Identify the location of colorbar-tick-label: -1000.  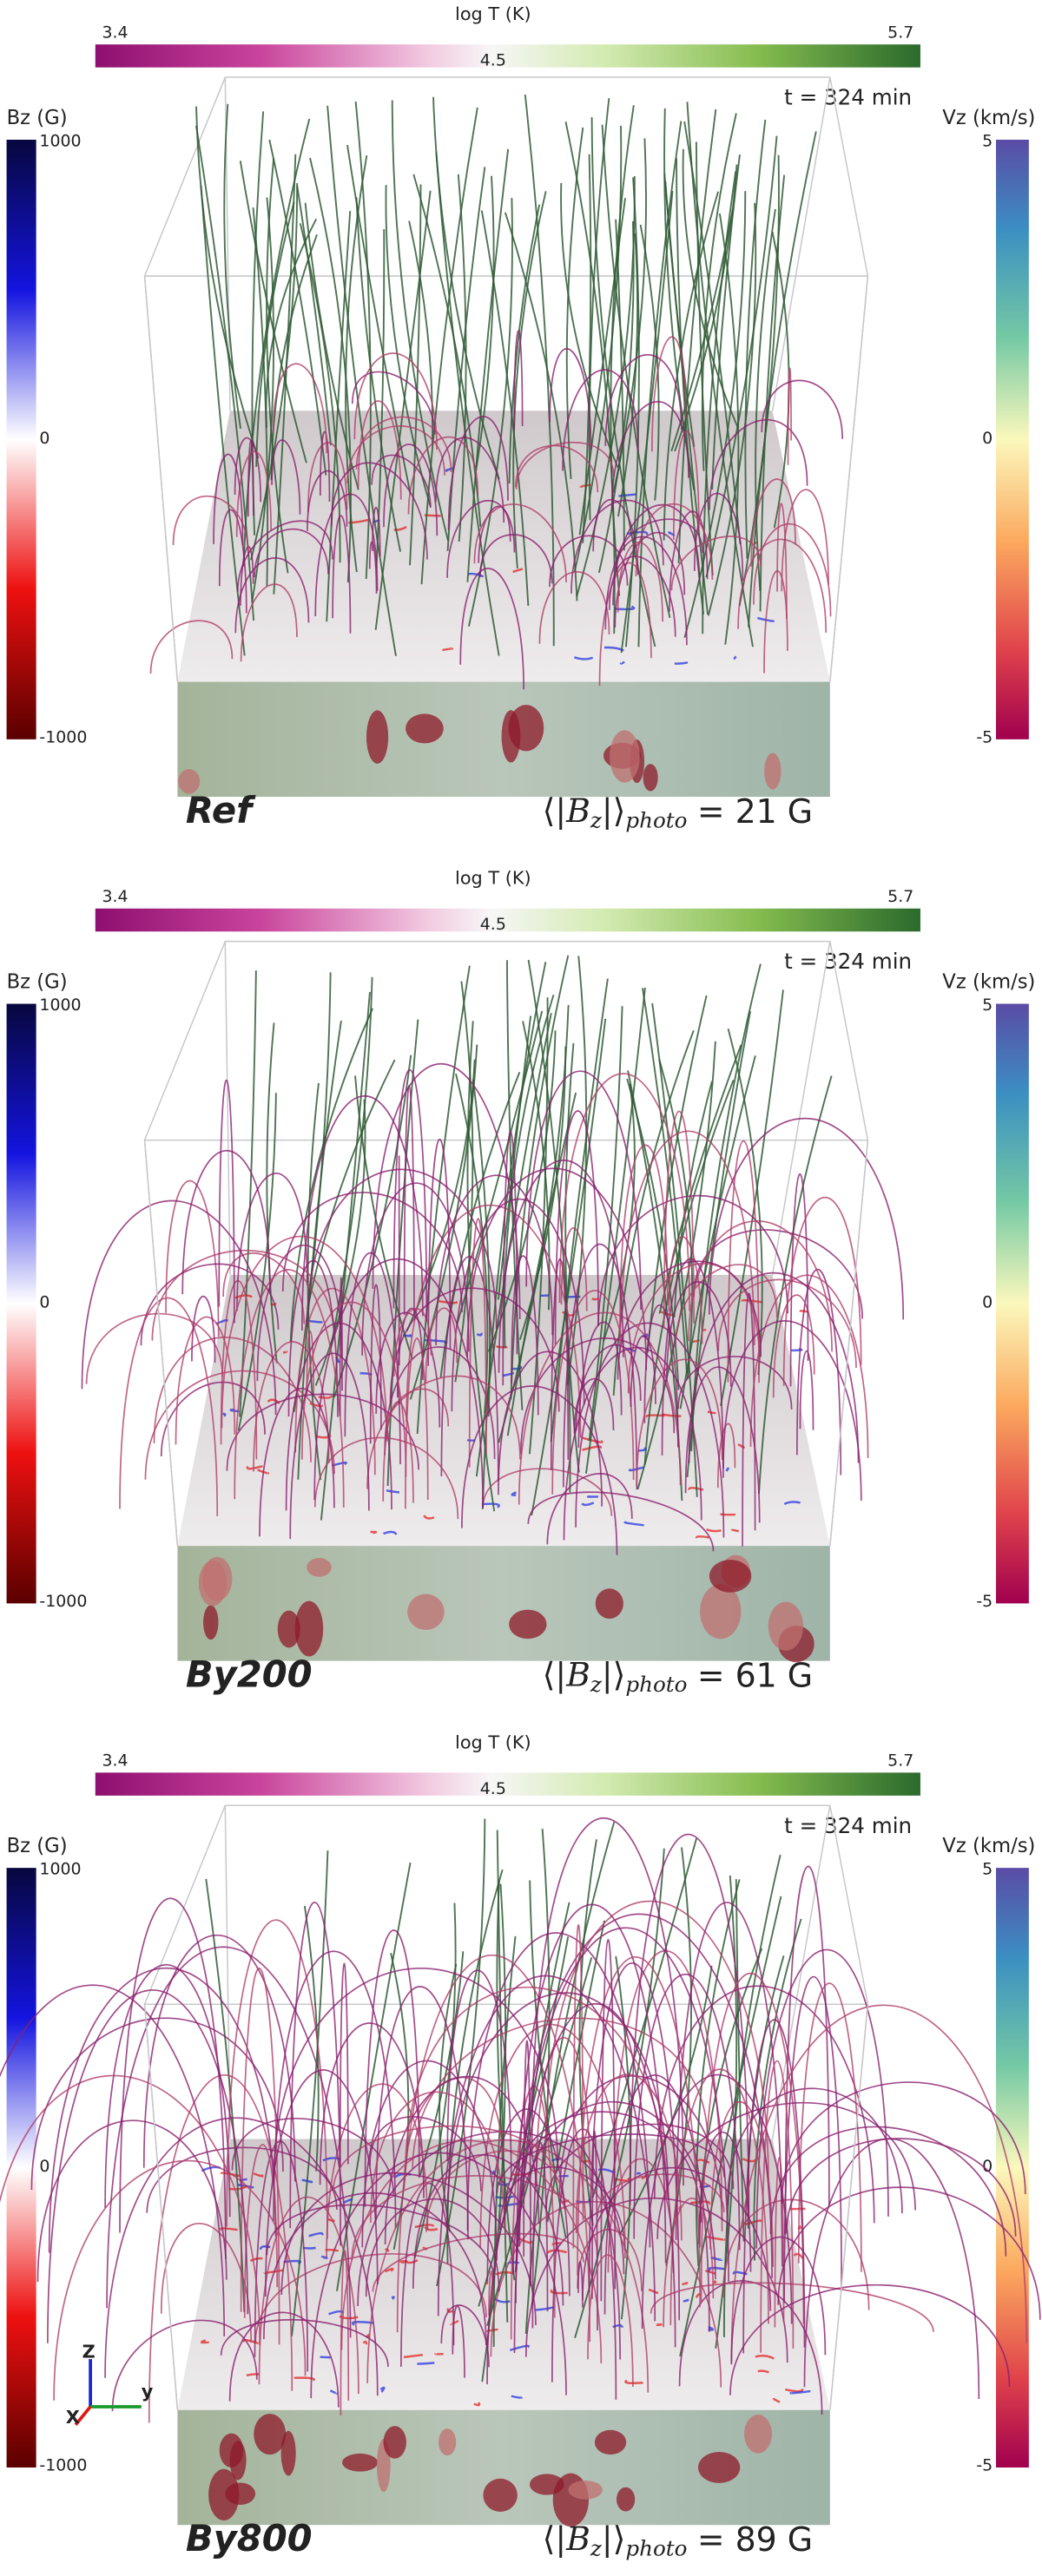
(63, 736).